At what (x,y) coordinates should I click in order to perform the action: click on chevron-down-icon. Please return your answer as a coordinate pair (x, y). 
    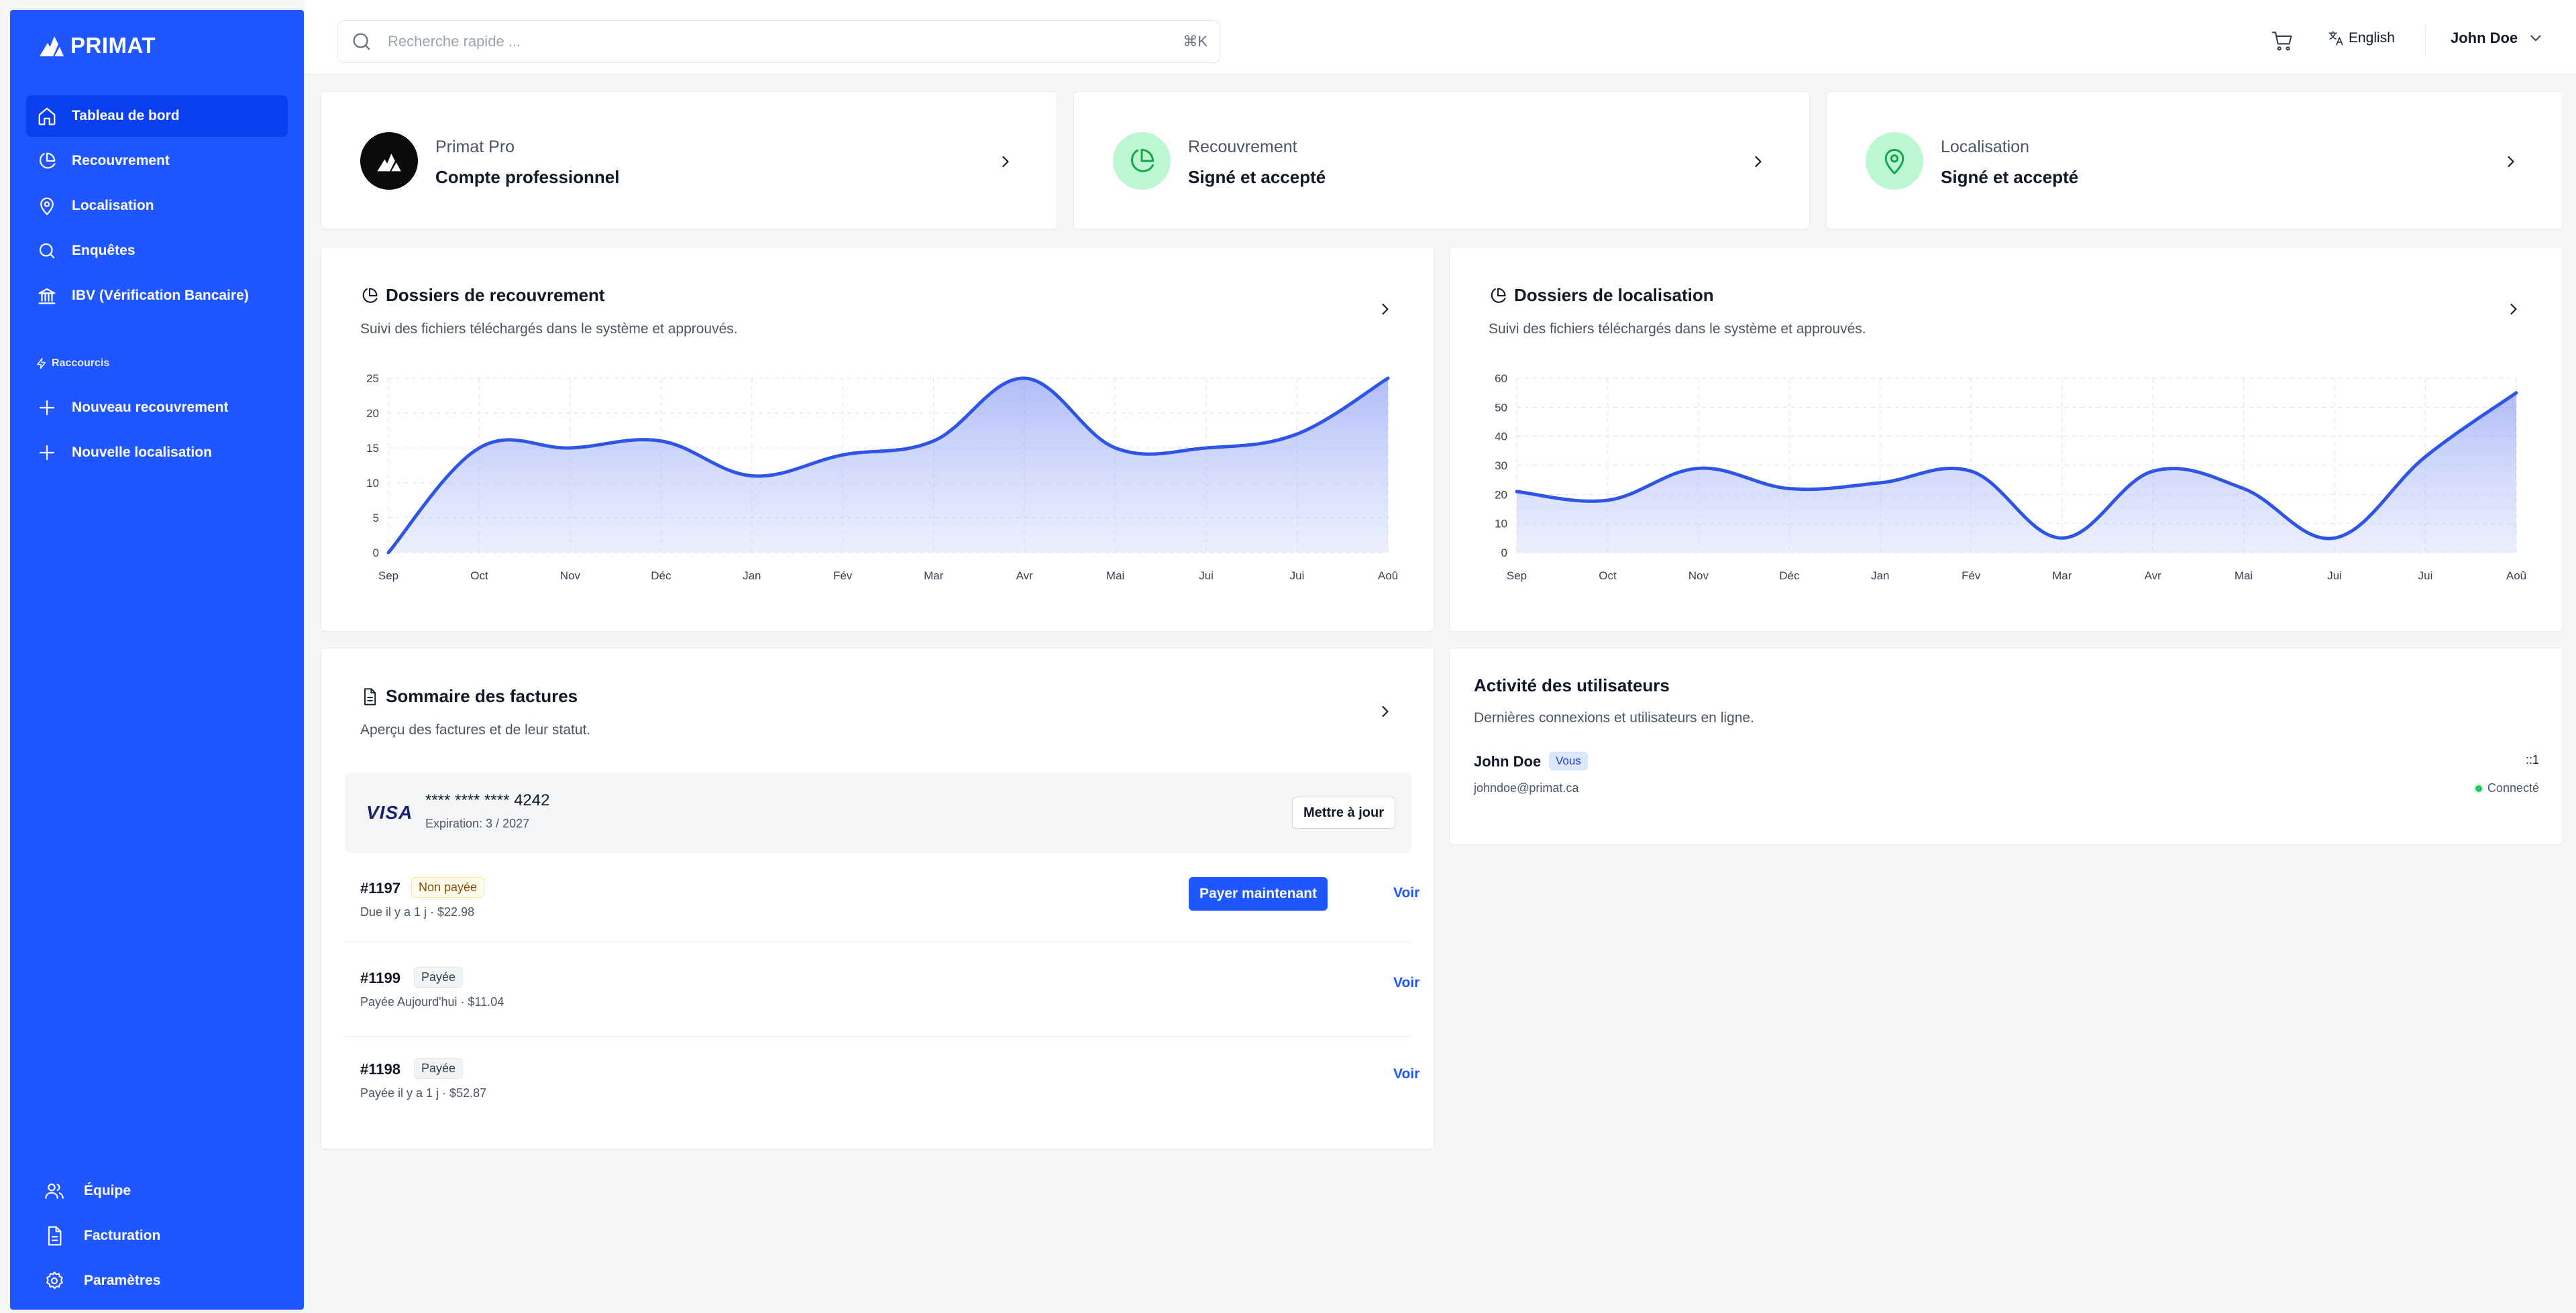
    Looking at the image, I should click on (2535, 38).